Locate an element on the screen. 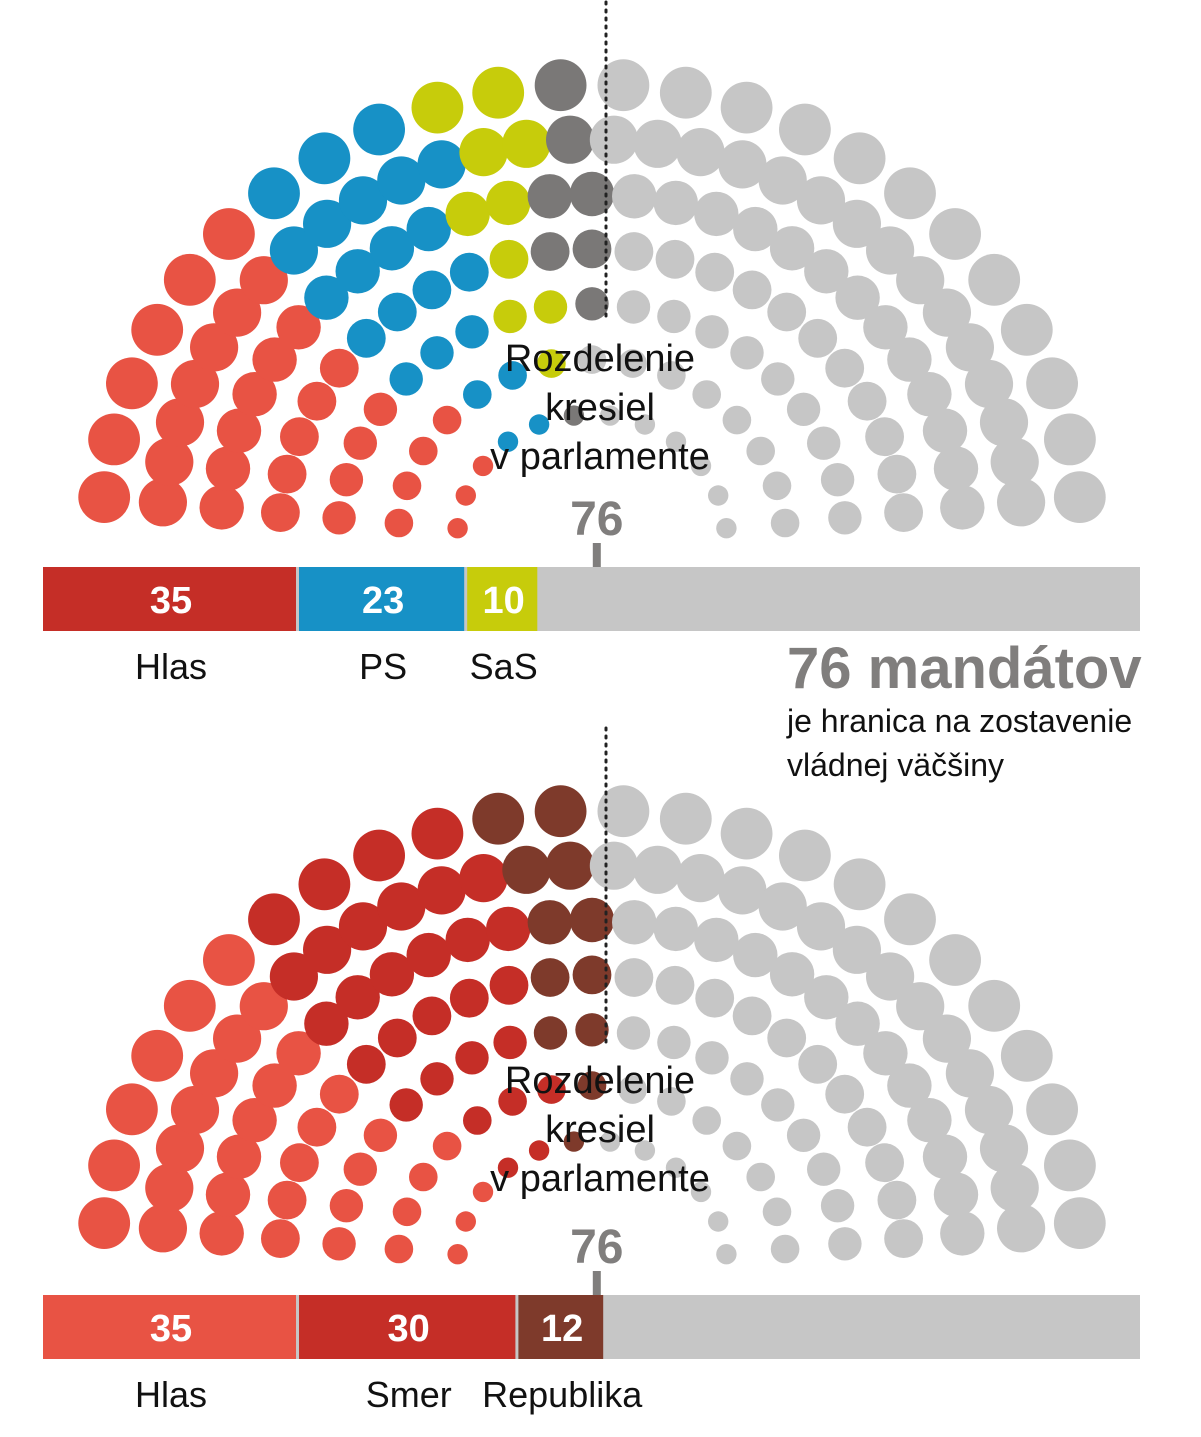  party-name-label: Smer is located at coordinates (409, 1394).